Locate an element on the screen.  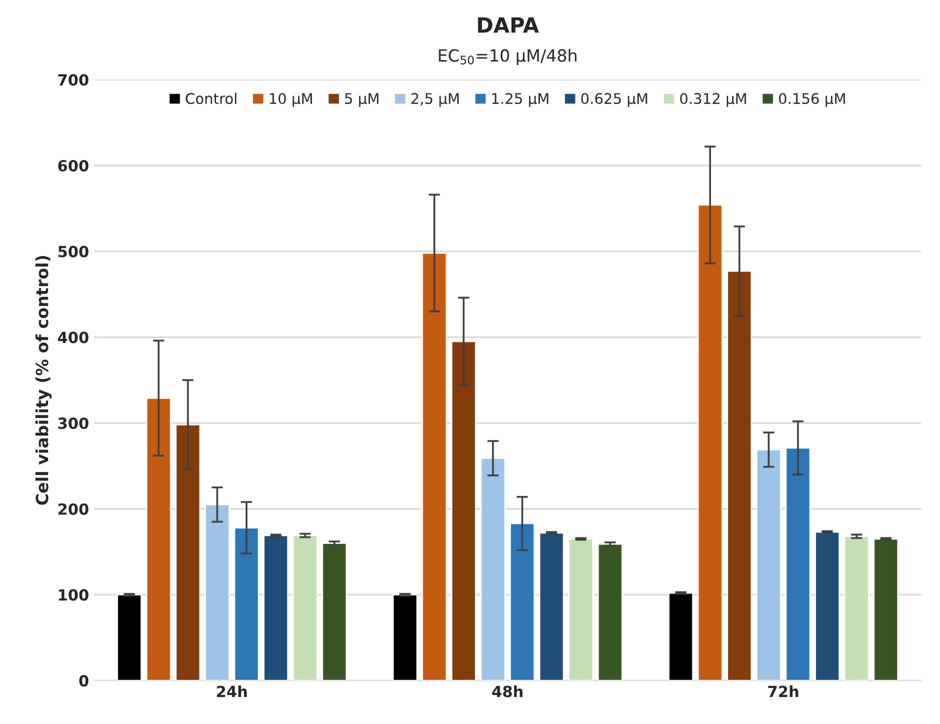
y-tick-label: 200 is located at coordinates (73, 509).